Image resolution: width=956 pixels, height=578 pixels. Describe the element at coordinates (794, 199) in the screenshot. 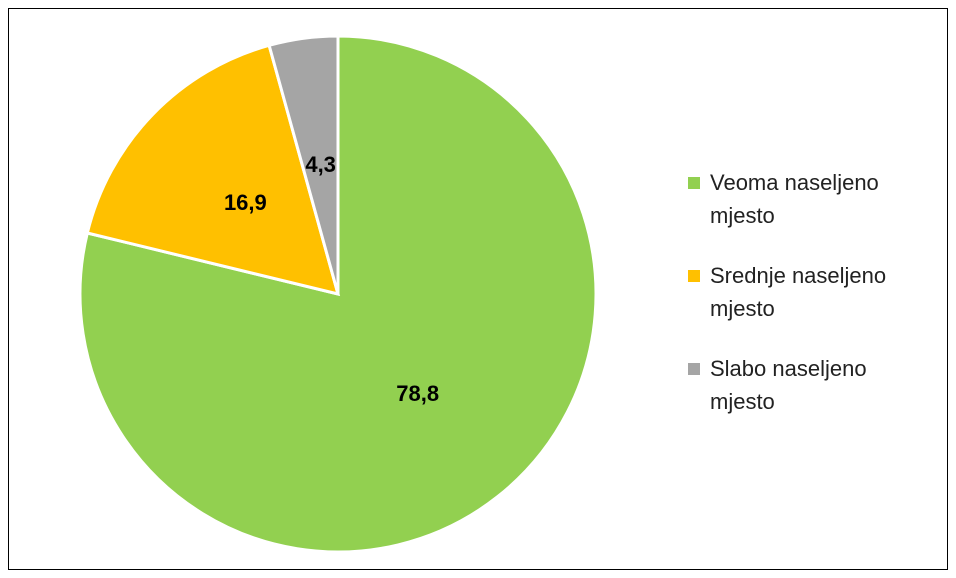

I see `legend-label: Veoma naseljeno mjesto` at that location.